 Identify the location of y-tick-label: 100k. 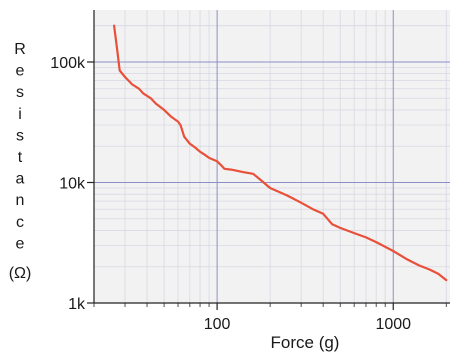
(68, 63).